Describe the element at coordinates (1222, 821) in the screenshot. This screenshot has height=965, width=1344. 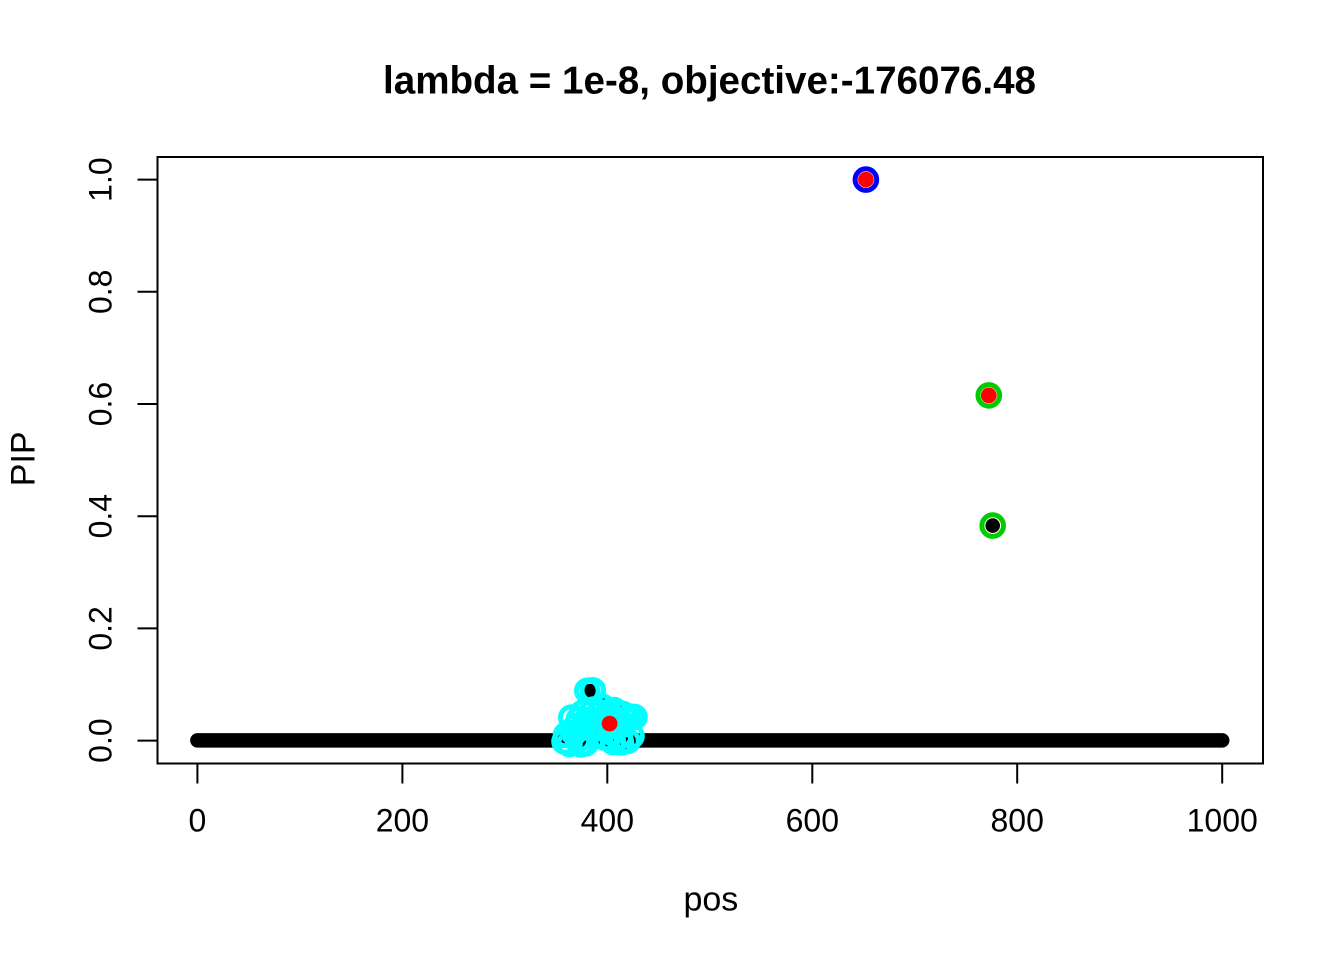
I see `svg-text: 1000` at that location.